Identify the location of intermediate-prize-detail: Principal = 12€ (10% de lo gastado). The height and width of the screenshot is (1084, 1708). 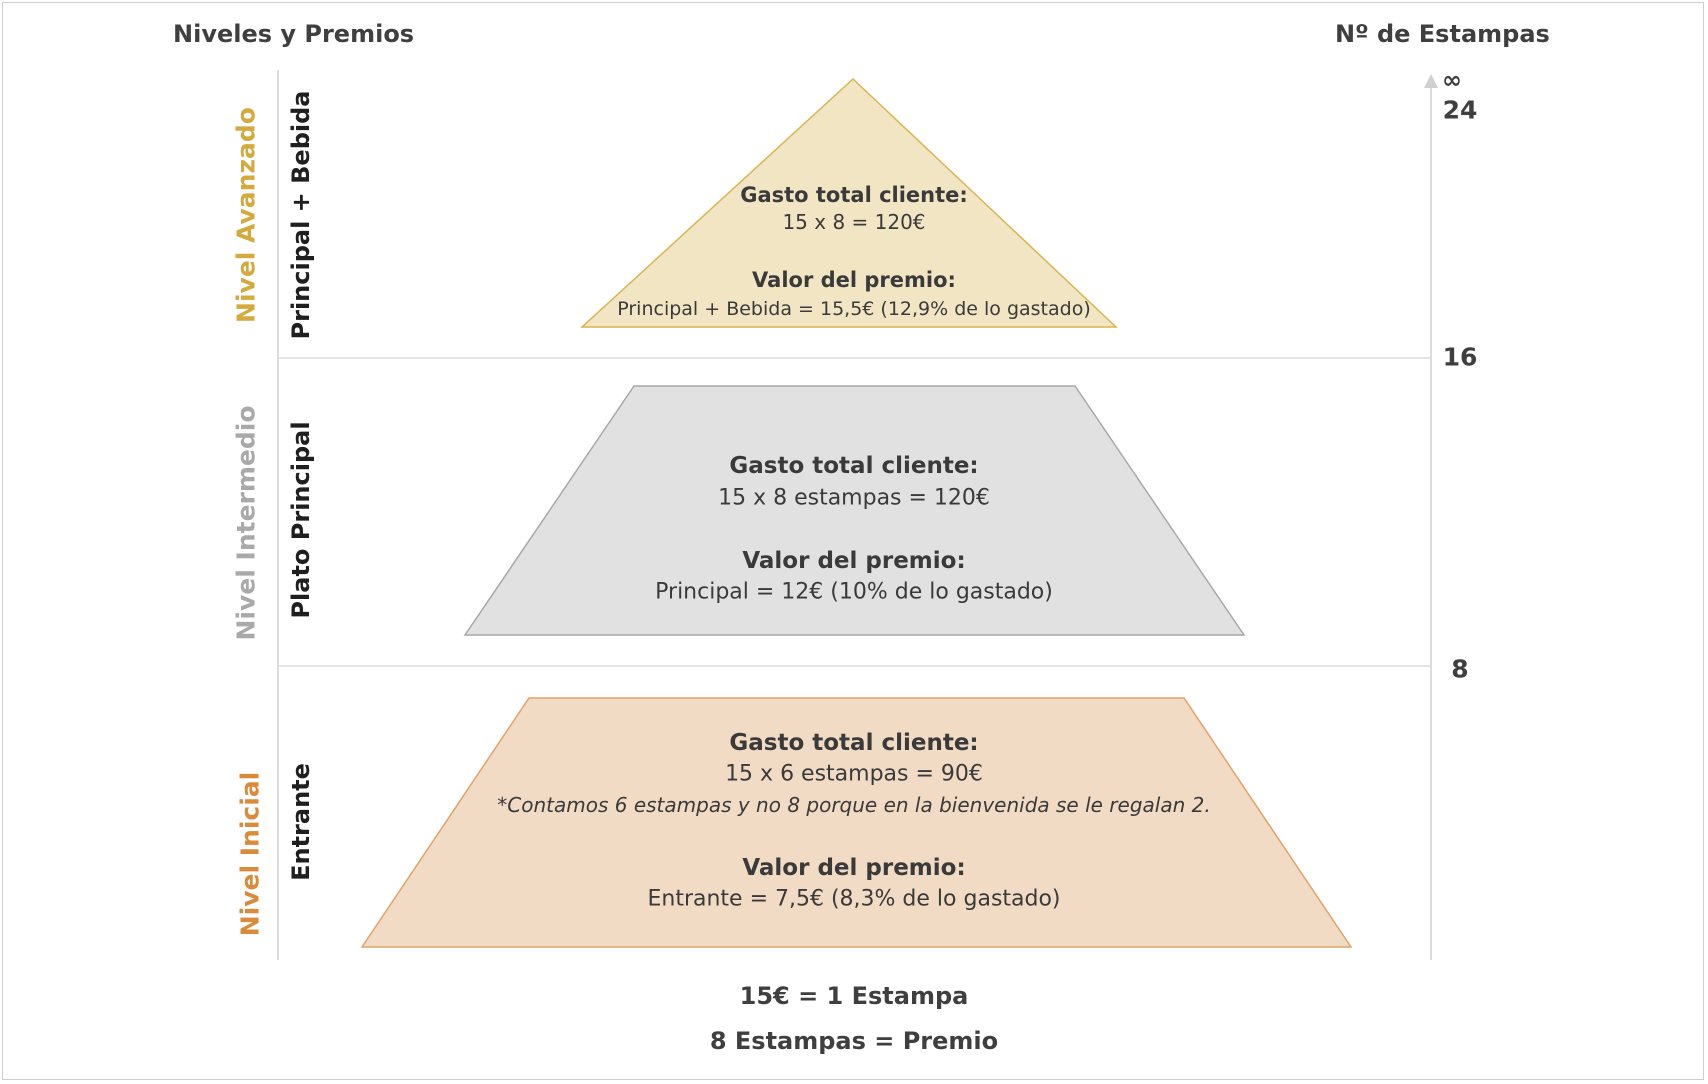
(854, 592).